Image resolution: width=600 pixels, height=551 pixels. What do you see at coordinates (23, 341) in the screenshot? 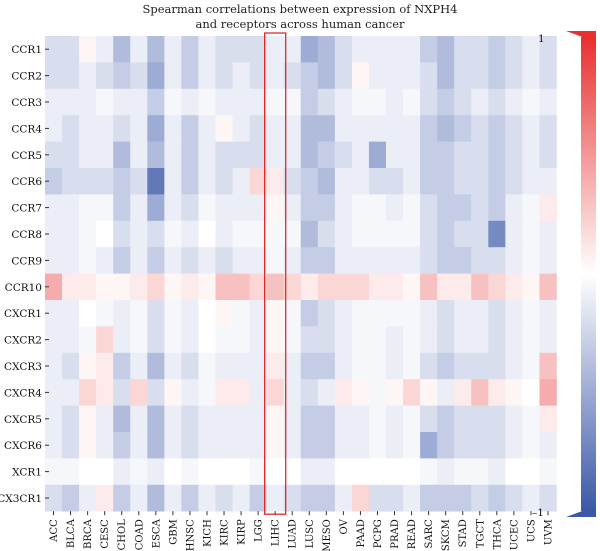
I see `row-label-cxcr2: CXCR2` at bounding box center [23, 341].